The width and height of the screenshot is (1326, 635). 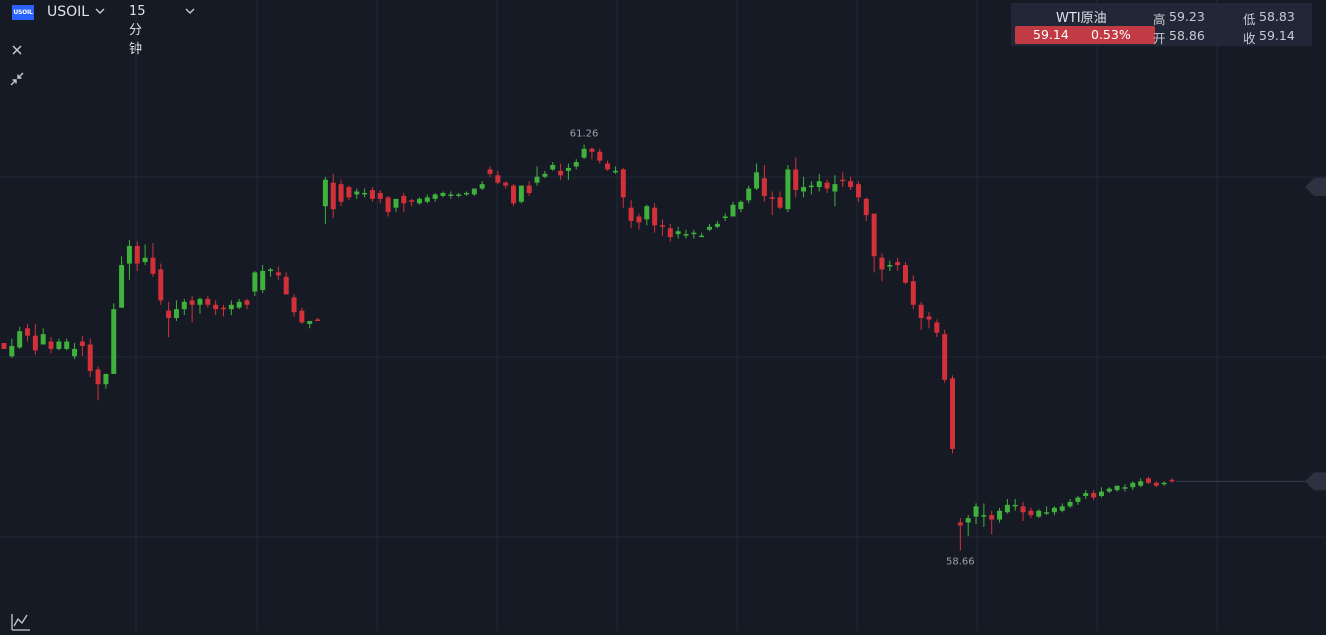 I want to click on change-percent: 0.53%, so click(x=1111, y=34).